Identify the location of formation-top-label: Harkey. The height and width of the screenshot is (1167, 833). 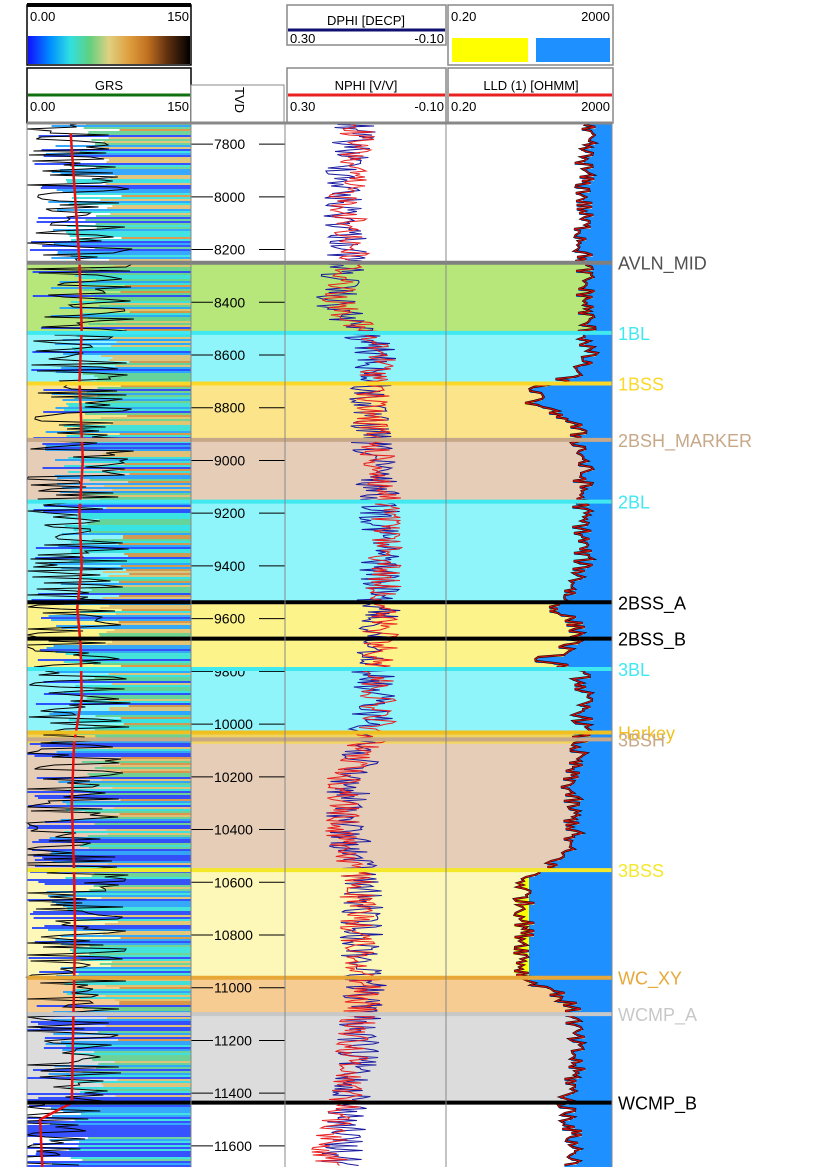
(646, 734).